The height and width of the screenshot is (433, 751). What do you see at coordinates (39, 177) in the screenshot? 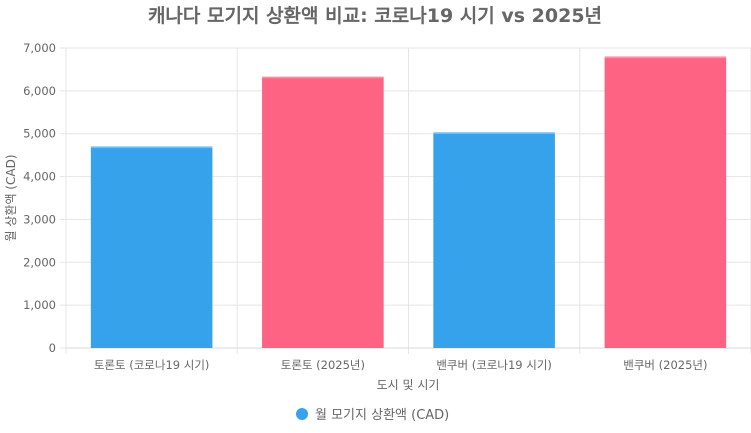
I see `y-tick-label: 4,000` at bounding box center [39, 177].